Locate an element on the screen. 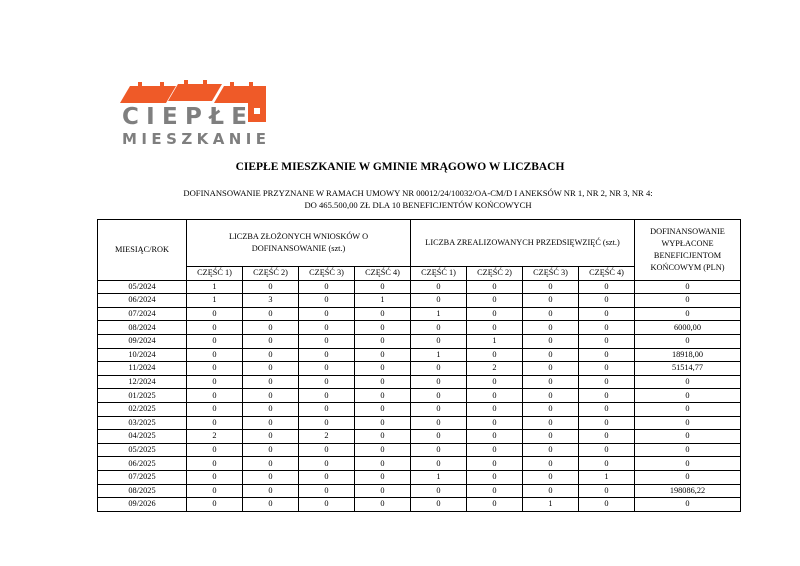 This screenshot has height=566, width=800. month-cell: 06/2025 is located at coordinates (142, 463).